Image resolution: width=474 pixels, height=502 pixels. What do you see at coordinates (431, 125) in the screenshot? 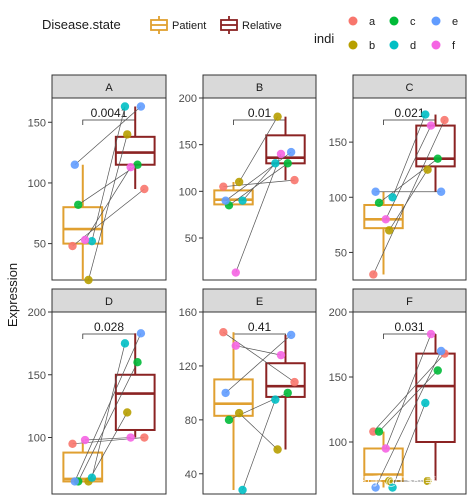
I see `facet-c-point-relative-f` at bounding box center [431, 125].